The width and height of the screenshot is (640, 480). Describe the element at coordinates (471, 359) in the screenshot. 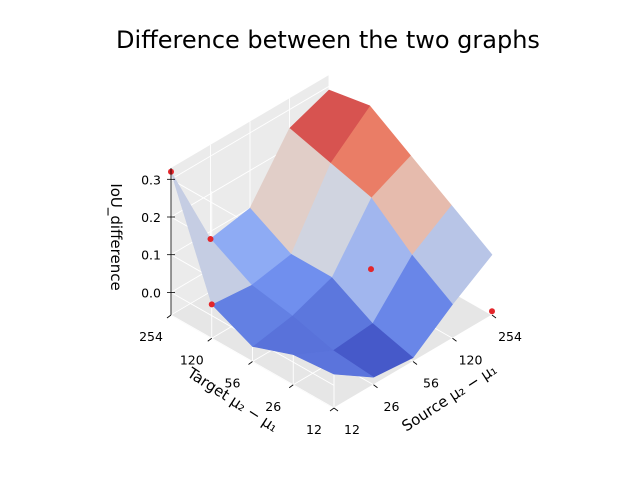

I see `x-tick-label: 120` at that location.